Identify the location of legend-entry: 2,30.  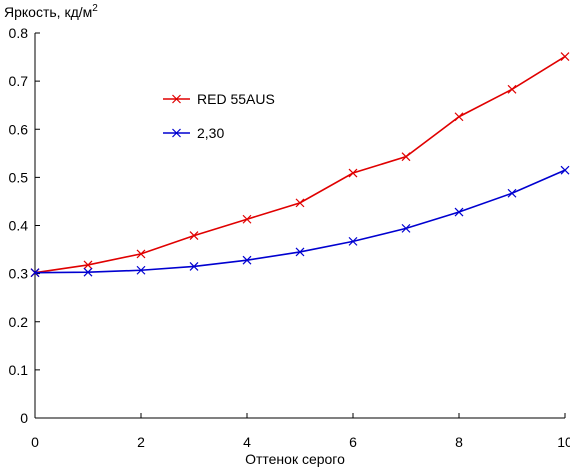
(193, 133).